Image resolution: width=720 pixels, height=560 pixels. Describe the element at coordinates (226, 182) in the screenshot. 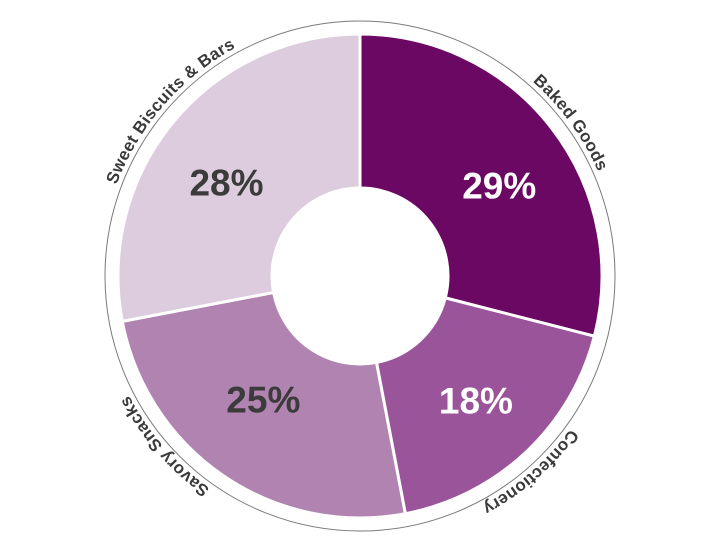

I see `value-label-sweet-biscuits-bars: 28%` at that location.